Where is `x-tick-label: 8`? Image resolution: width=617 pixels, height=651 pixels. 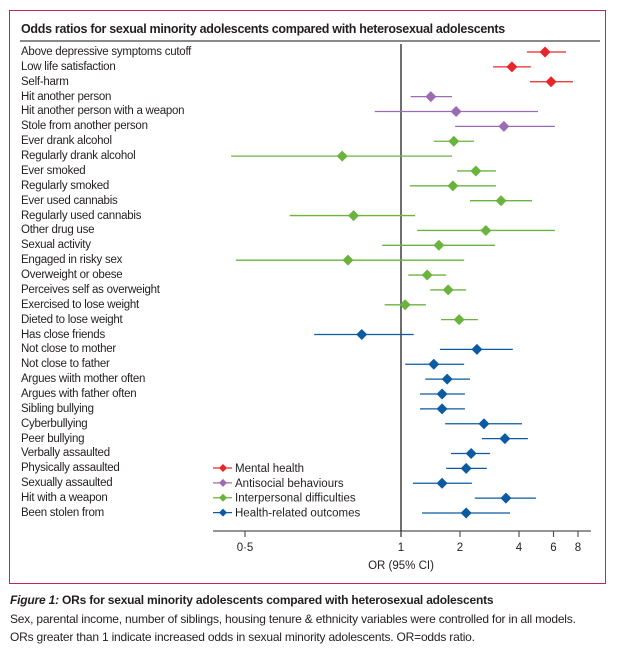 x-tick-label: 8 is located at coordinates (578, 548).